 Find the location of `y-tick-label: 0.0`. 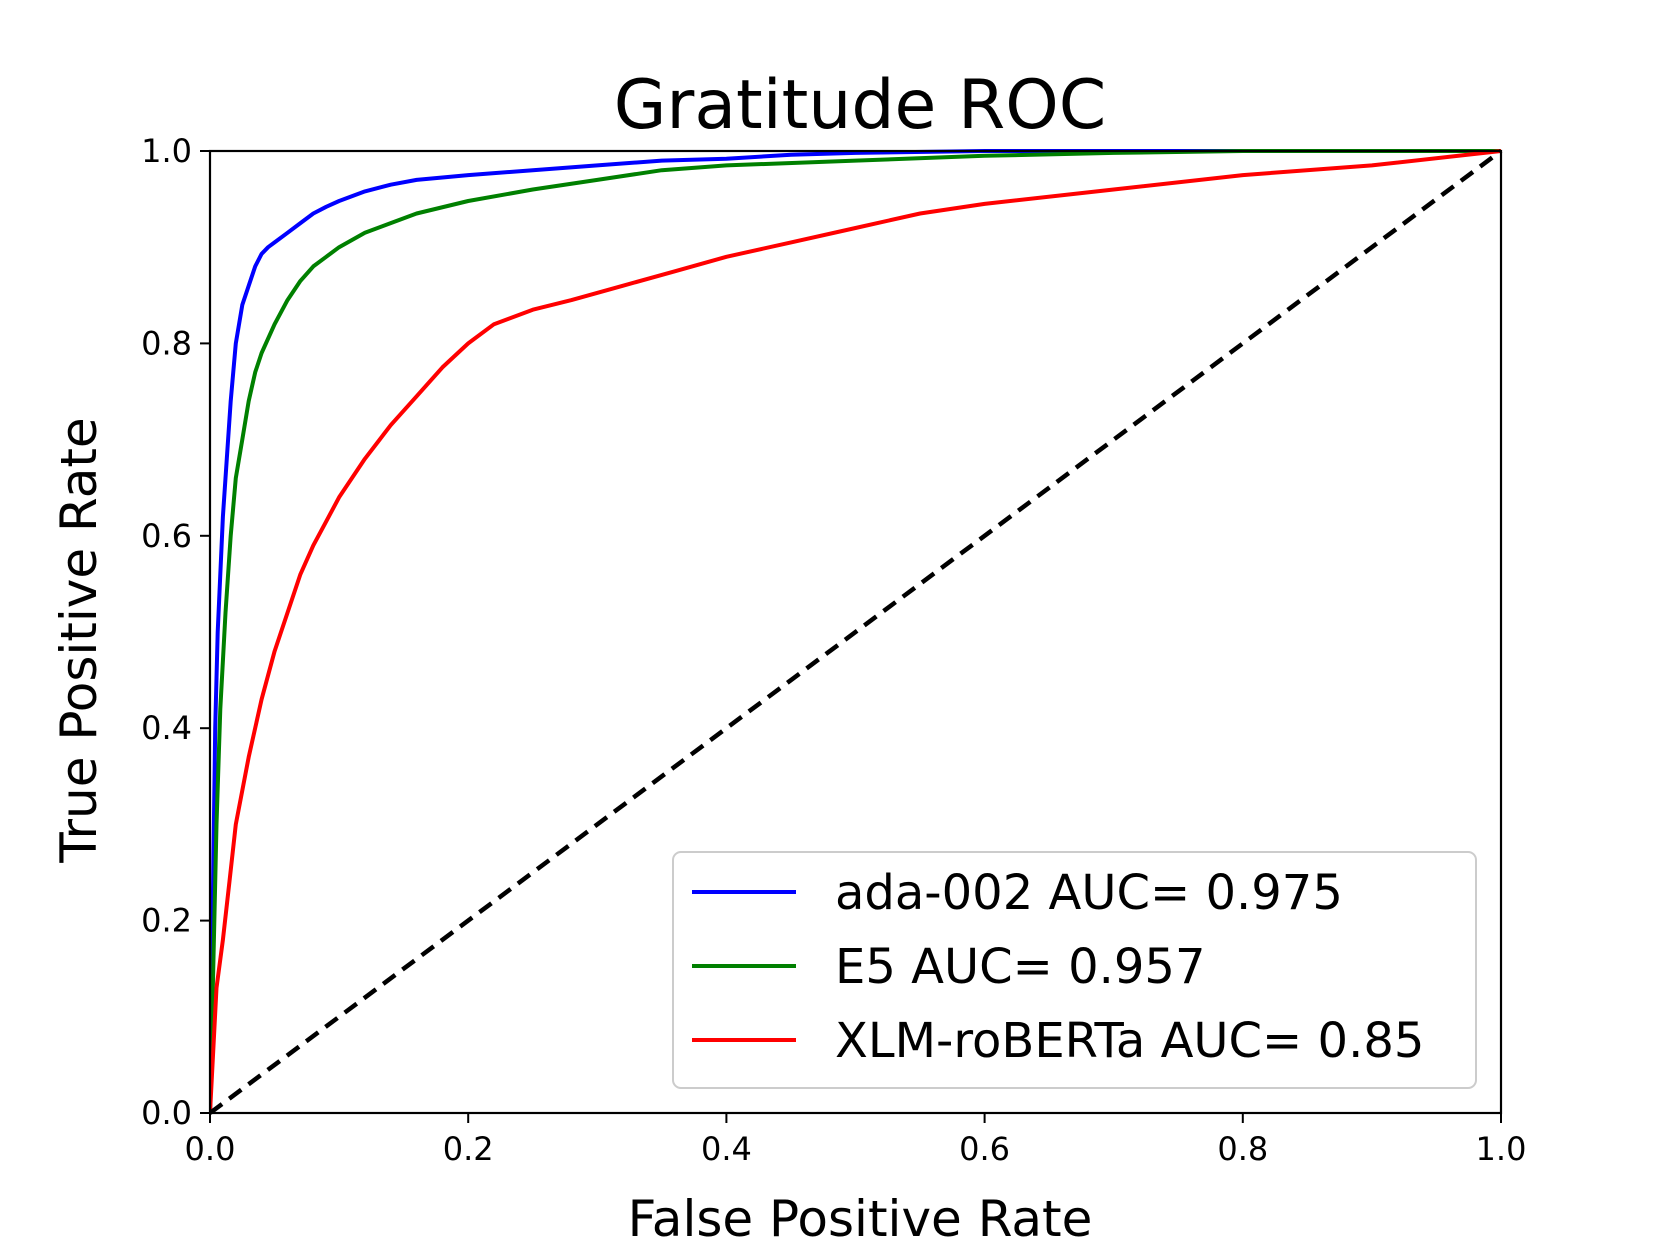

y-tick-label: 0.0 is located at coordinates (166, 1113).